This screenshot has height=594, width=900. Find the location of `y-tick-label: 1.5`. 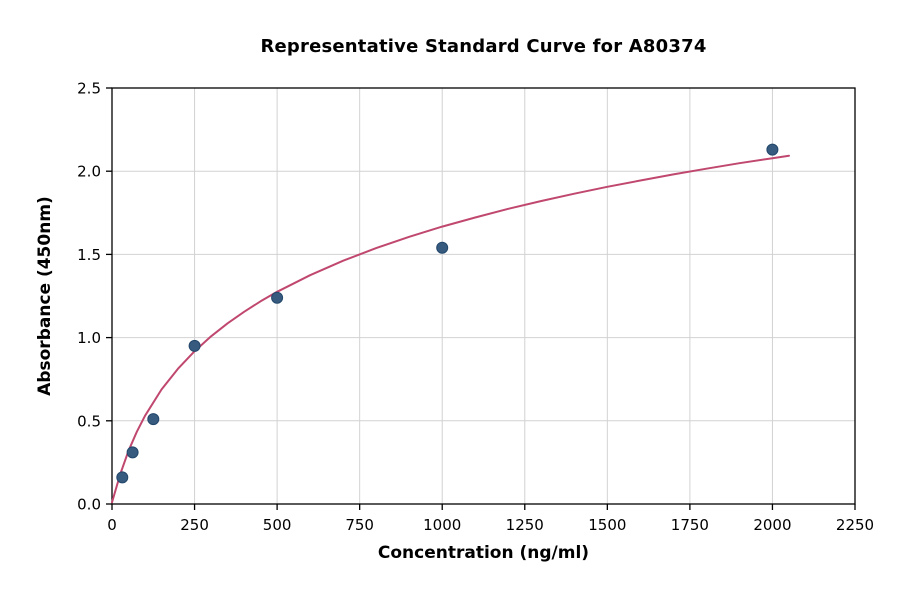

y-tick-label: 1.5 is located at coordinates (89, 255).